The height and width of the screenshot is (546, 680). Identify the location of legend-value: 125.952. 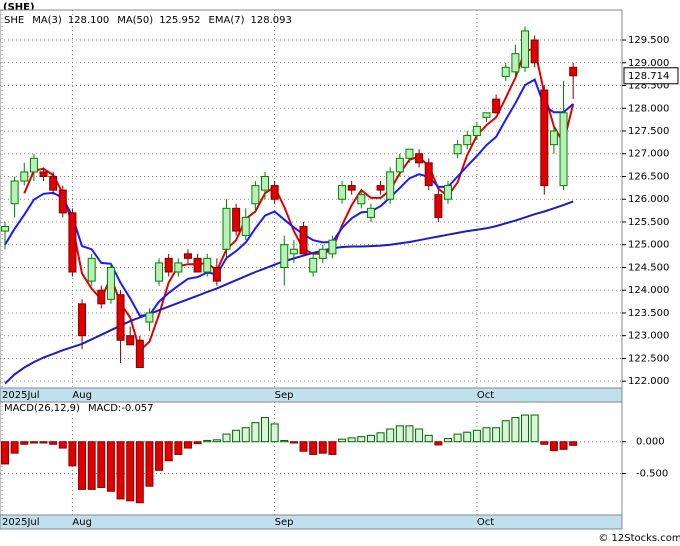
(179, 20).